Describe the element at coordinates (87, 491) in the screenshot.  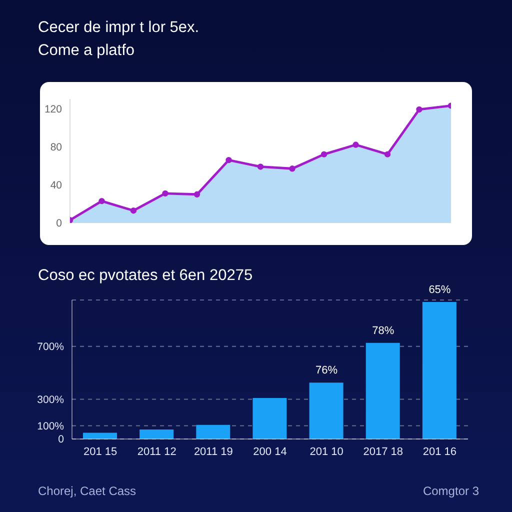
I see `text: Chorej, Caet Cass` at that location.